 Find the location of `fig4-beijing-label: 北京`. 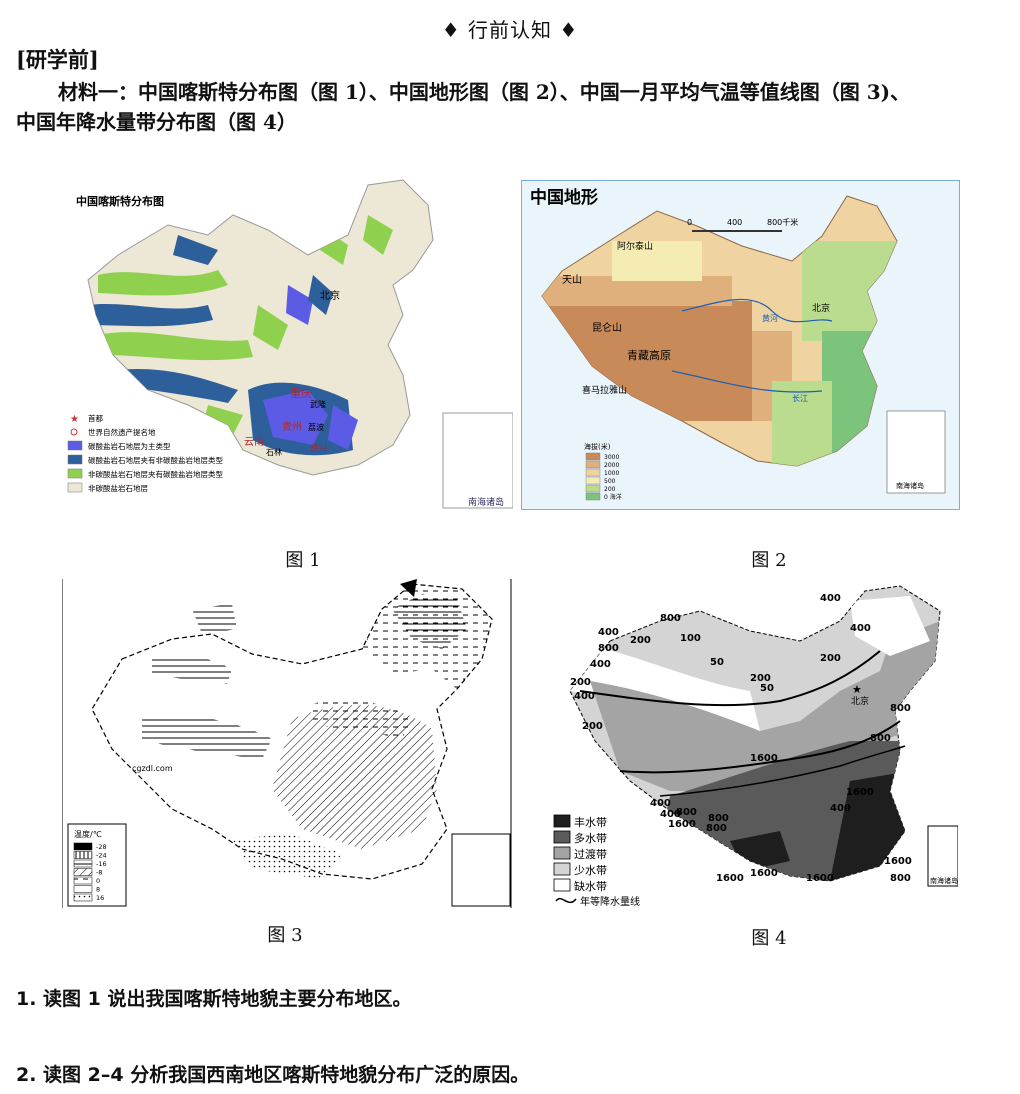

fig4-beijing-label: 北京 is located at coordinates (860, 701).